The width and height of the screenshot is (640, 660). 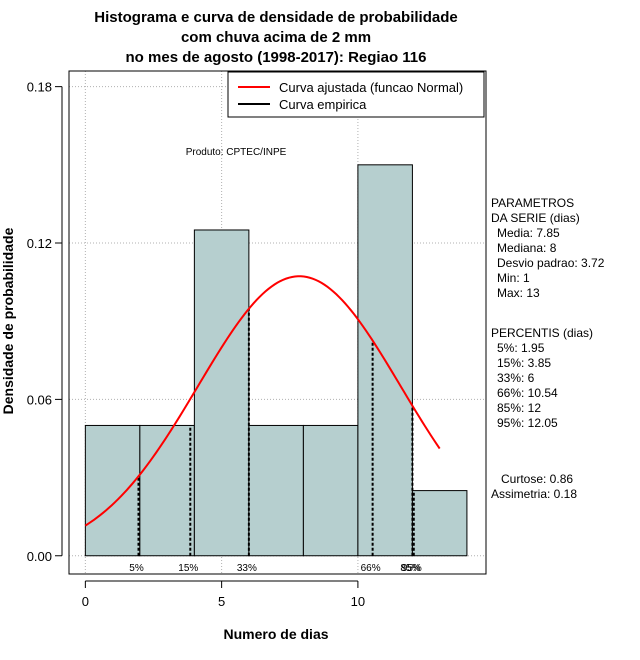 I want to click on y-tick-label: 0.18, so click(x=39, y=87).